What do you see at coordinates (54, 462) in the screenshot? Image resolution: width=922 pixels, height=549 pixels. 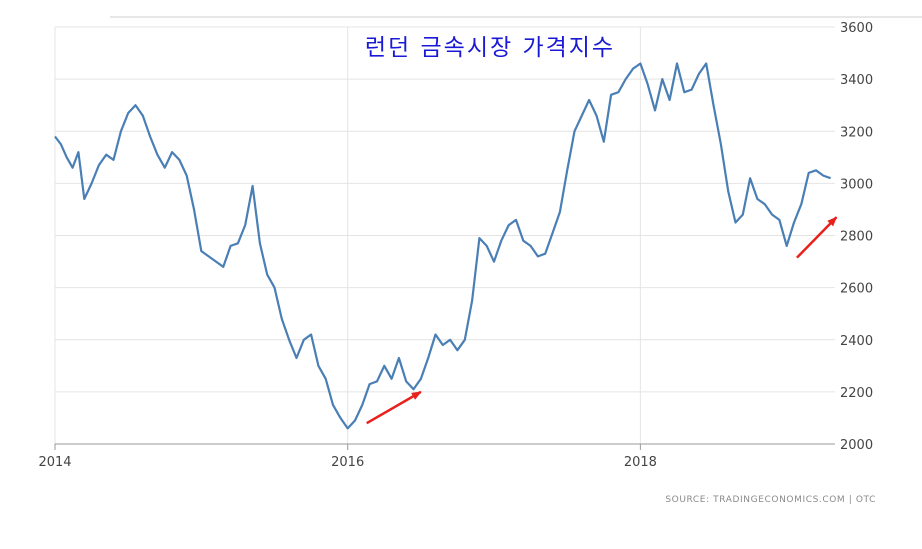 I see `x-tick-label: 2014` at bounding box center [54, 462].